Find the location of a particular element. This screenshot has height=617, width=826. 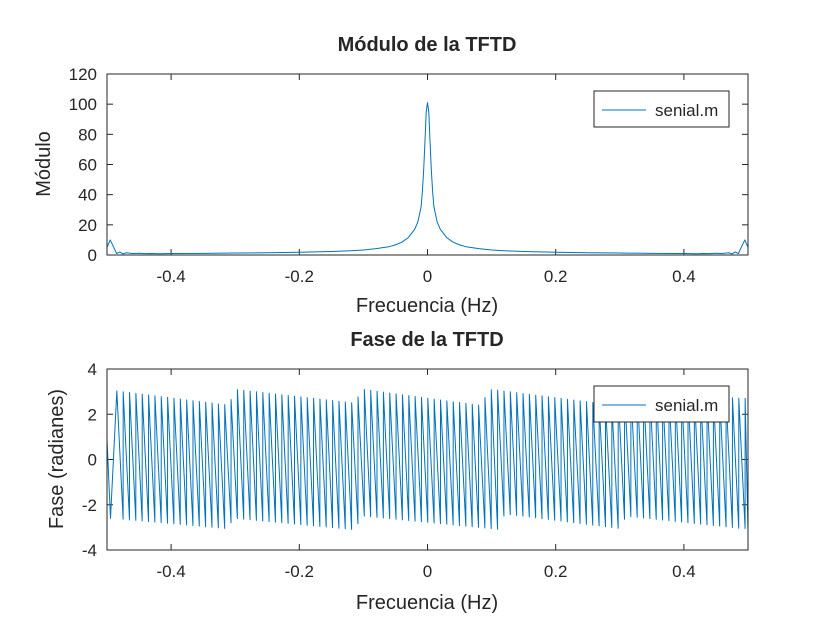

phase-y-axis-label: Fase (radianes) is located at coordinates (57, 459).